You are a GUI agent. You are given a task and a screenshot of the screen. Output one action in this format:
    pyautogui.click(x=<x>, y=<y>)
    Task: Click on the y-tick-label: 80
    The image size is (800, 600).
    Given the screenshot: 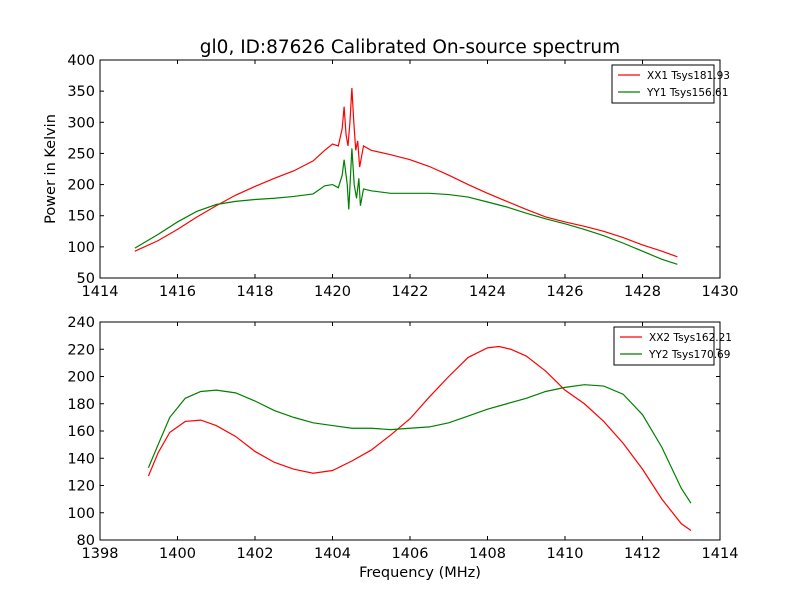 What is the action you would take?
    pyautogui.click(x=86, y=541)
    